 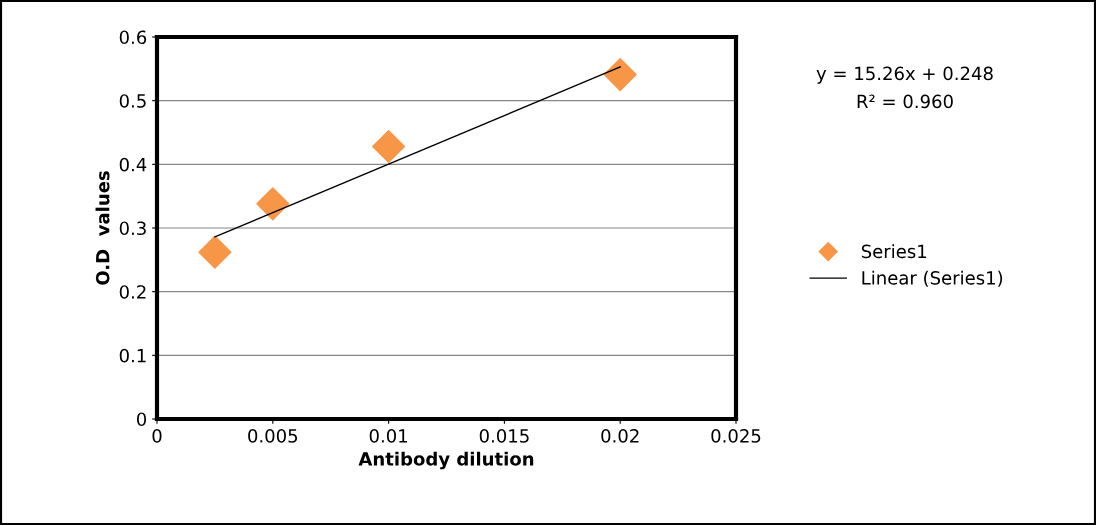 What do you see at coordinates (132, 228) in the screenshot?
I see `y-tick-label: 0.3` at bounding box center [132, 228].